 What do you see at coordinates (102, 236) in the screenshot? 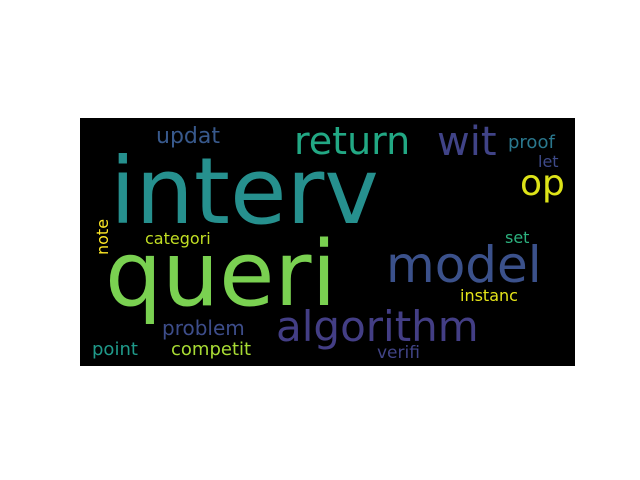
I see `word-note: note` at bounding box center [102, 236].